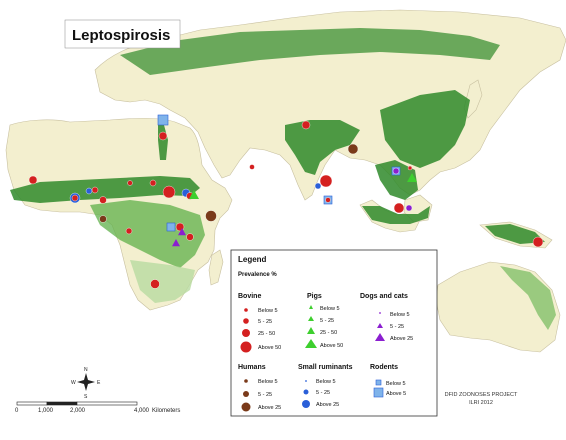 The width and height of the screenshot is (566, 440). I want to click on legend-humans-label-0: Below 5, so click(268, 382).